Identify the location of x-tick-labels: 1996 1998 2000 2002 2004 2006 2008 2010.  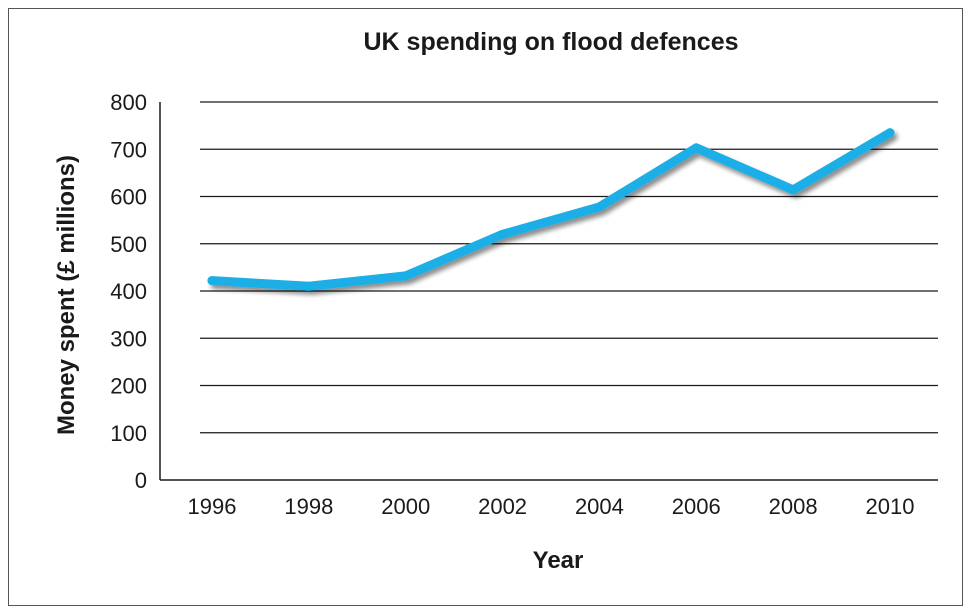
(551, 506).